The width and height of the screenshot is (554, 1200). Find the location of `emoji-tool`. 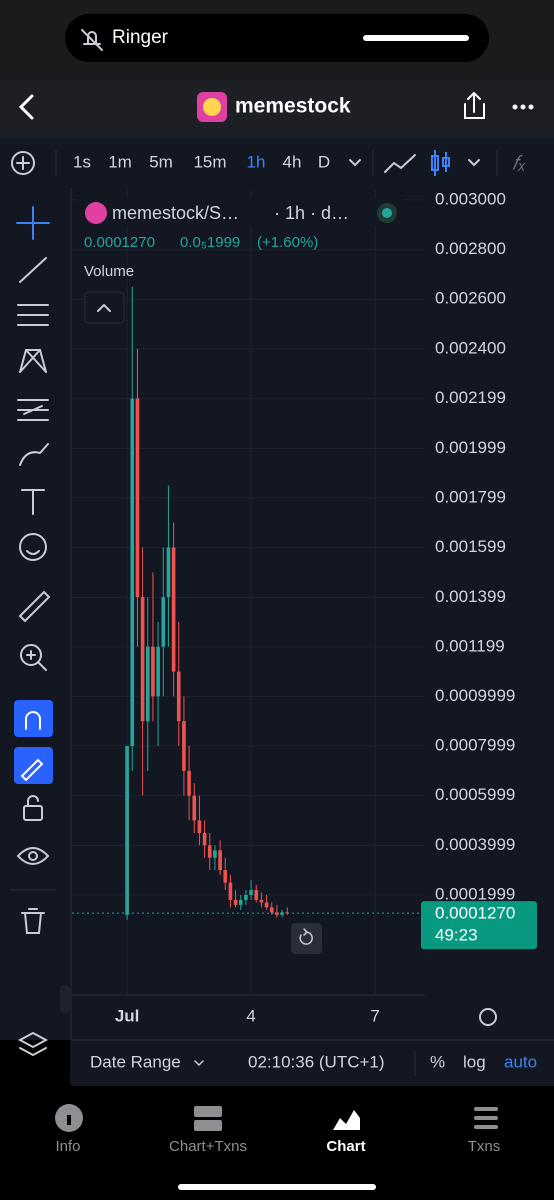

emoji-tool is located at coordinates (33, 547).